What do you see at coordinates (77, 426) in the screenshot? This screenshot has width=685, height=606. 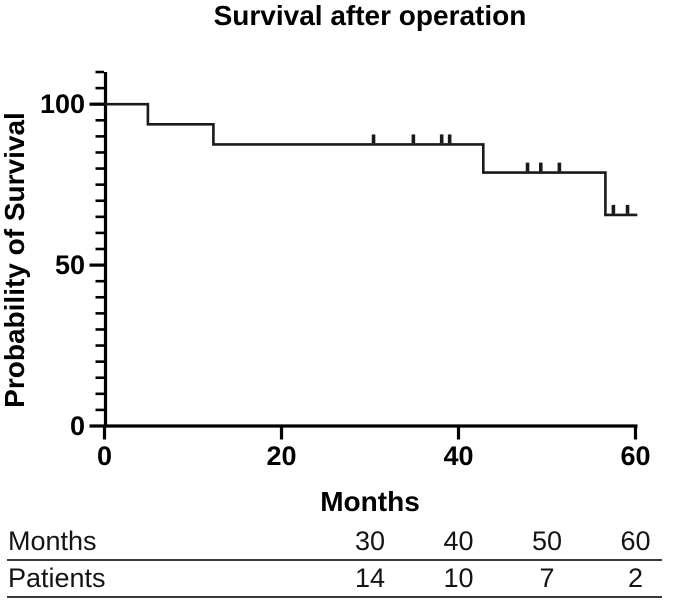 I see `y-tick-label: 0` at bounding box center [77, 426].